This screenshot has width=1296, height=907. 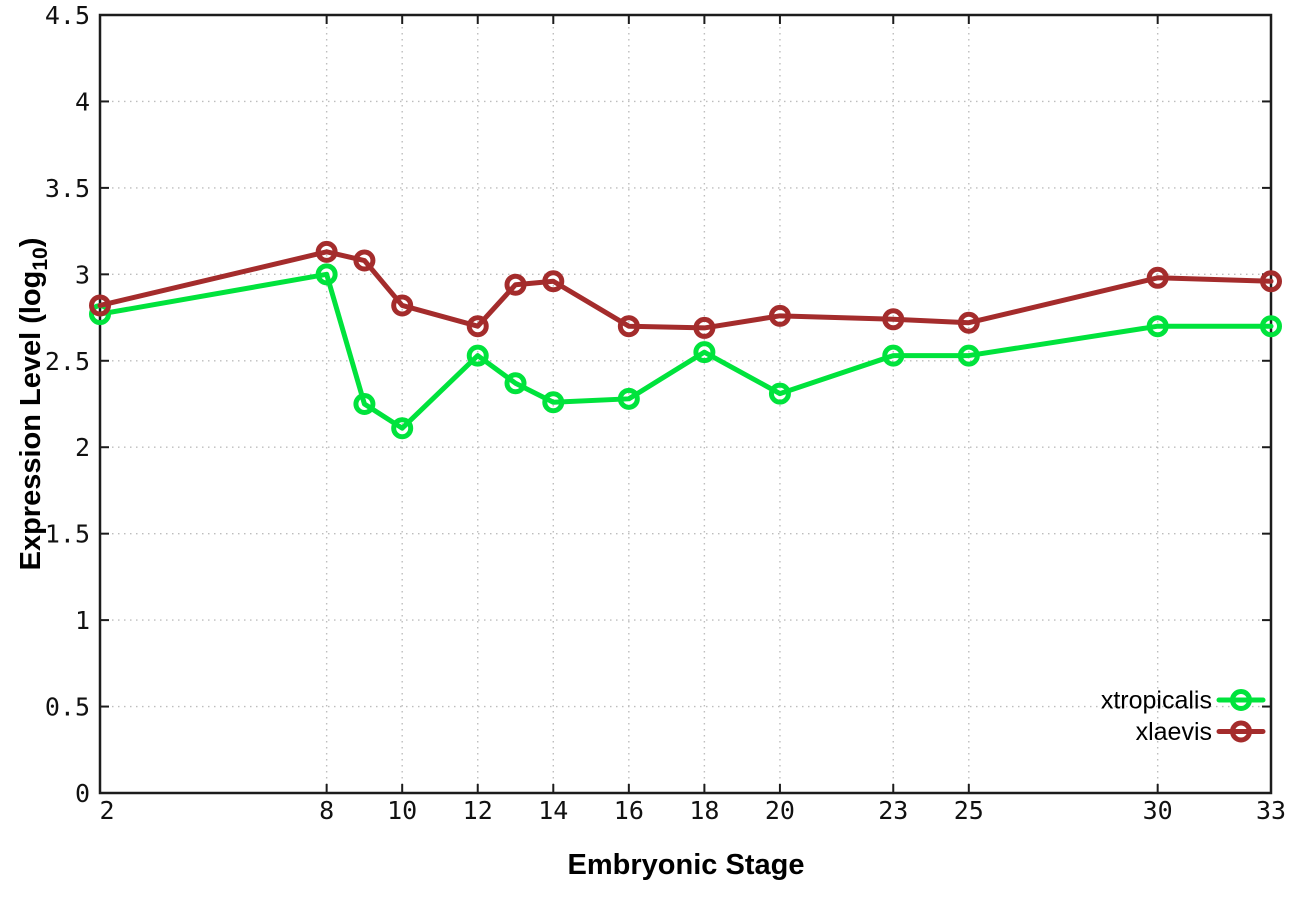 What do you see at coordinates (82, 620) in the screenshot?
I see `y-tick-label: 1` at bounding box center [82, 620].